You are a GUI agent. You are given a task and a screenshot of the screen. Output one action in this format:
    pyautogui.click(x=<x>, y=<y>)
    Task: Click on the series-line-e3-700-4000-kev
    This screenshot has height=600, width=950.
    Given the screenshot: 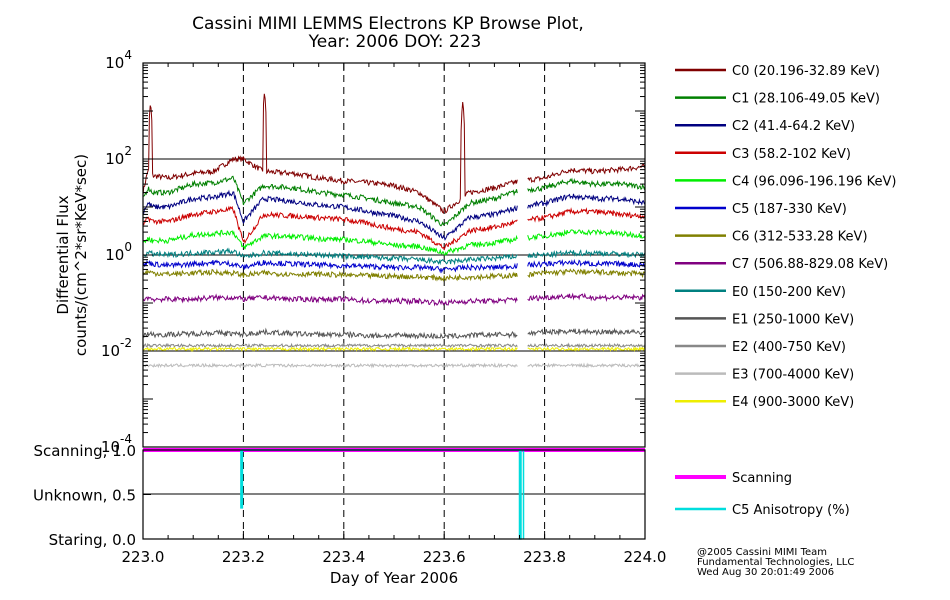 What is the action you would take?
    pyautogui.click(x=330, y=365)
    